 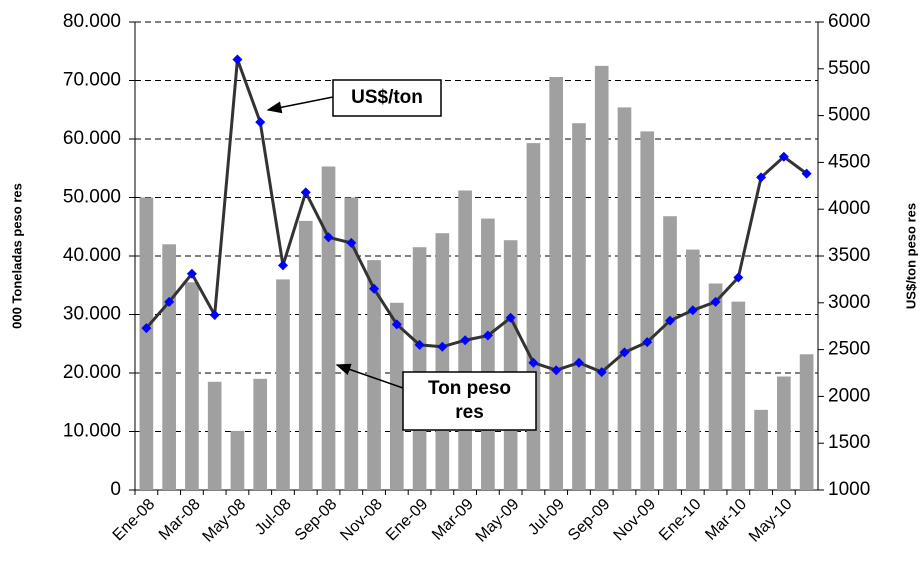 What do you see at coordinates (407, 520) in the screenshot?
I see `x-tick-label: Ene-09` at bounding box center [407, 520].